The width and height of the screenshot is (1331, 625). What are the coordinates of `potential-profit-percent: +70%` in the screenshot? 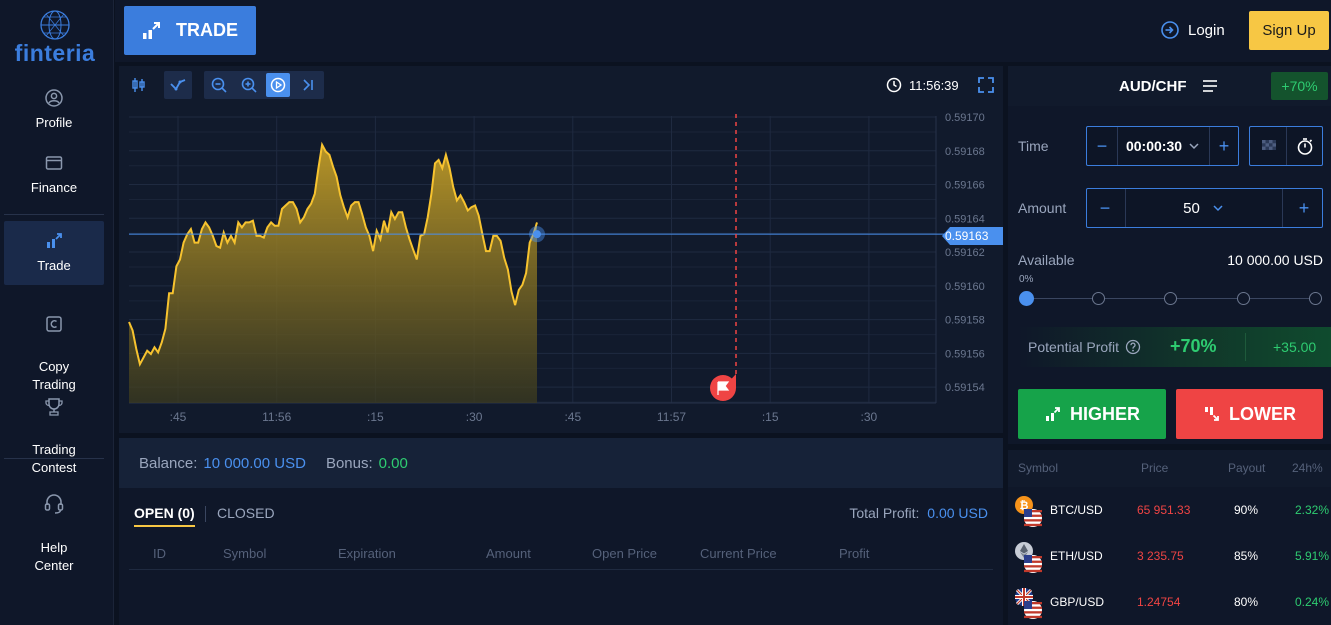 It's located at (1193, 346).